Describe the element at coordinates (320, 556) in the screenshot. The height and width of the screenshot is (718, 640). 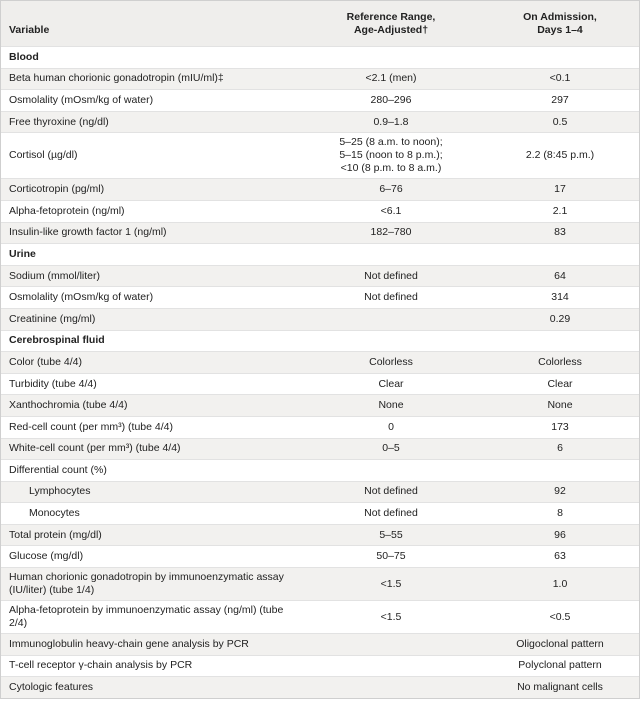
I see `table-row: Glucose (mg/dl) 50–75 63` at that location.